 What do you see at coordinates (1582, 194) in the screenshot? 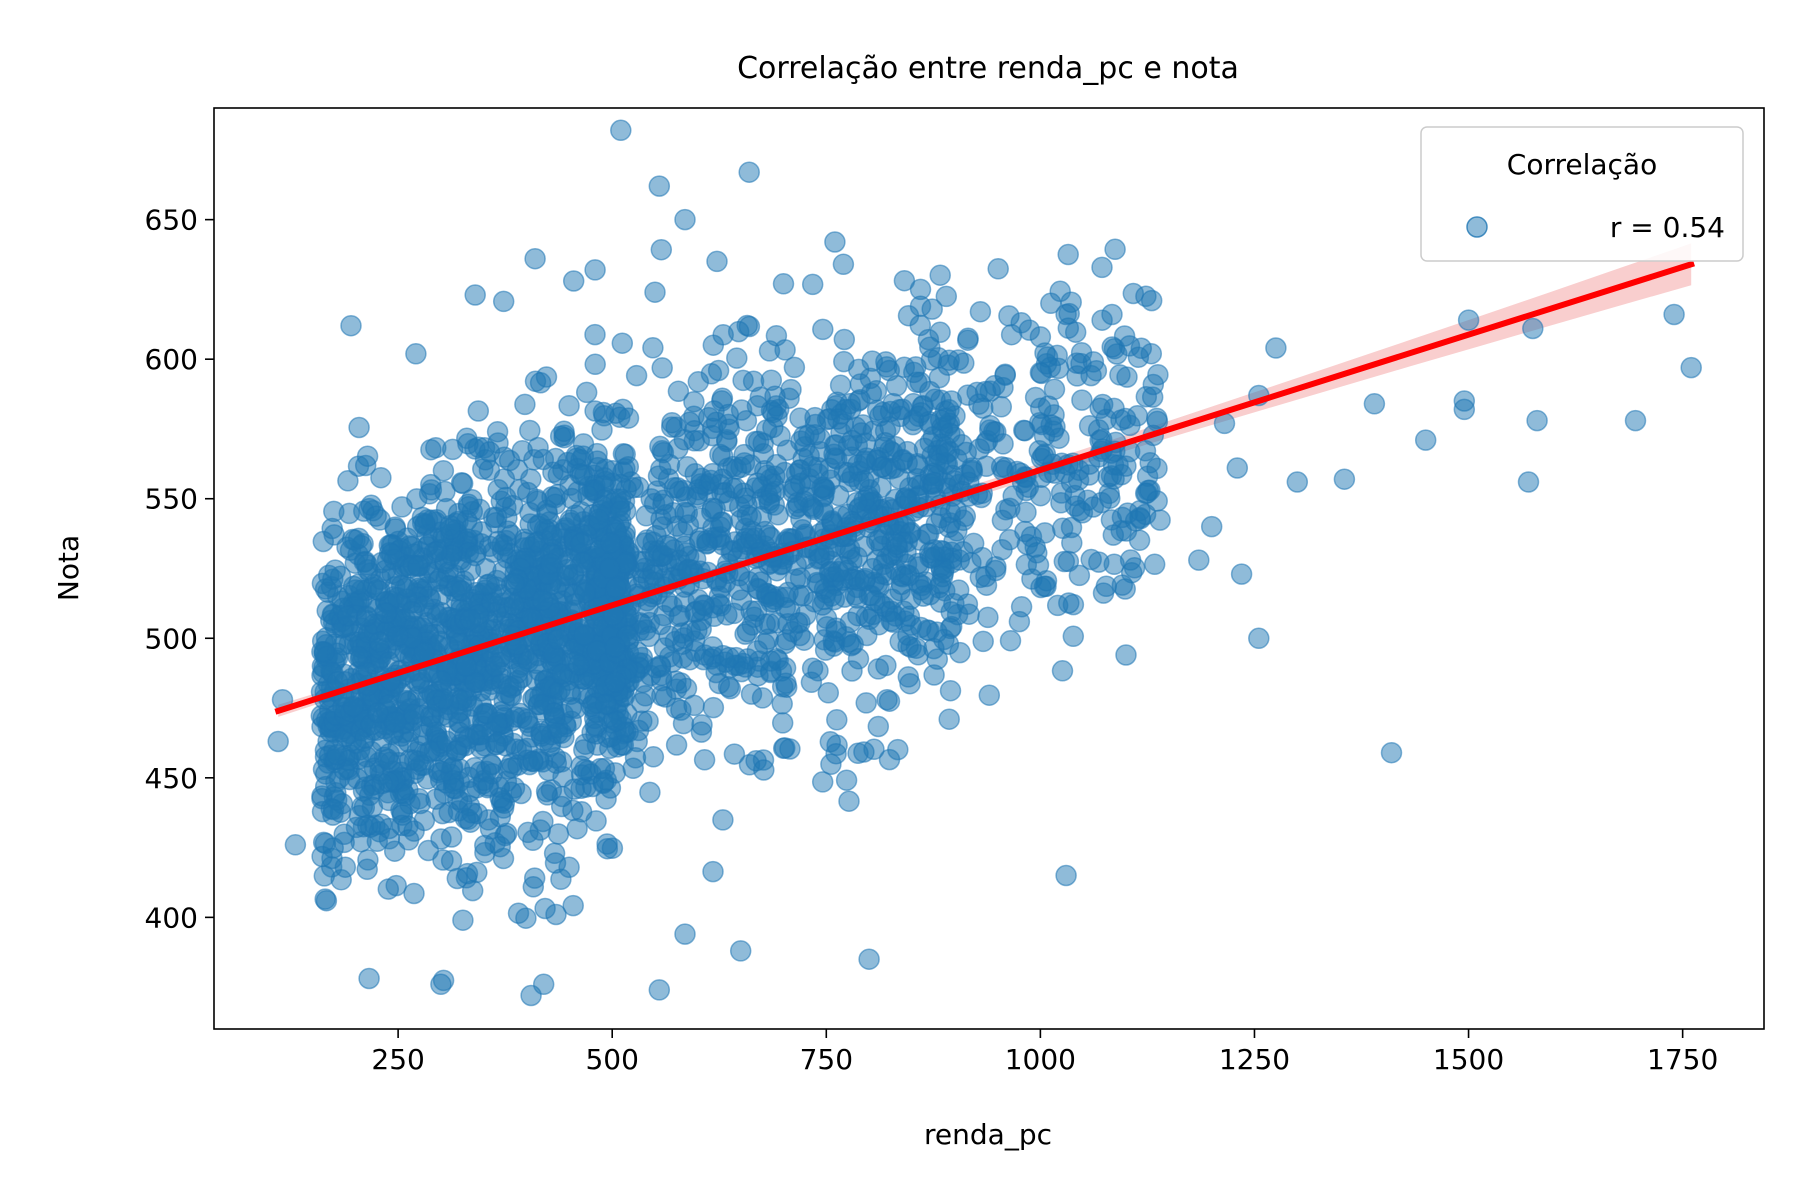
I see `legend-box` at bounding box center [1582, 194].